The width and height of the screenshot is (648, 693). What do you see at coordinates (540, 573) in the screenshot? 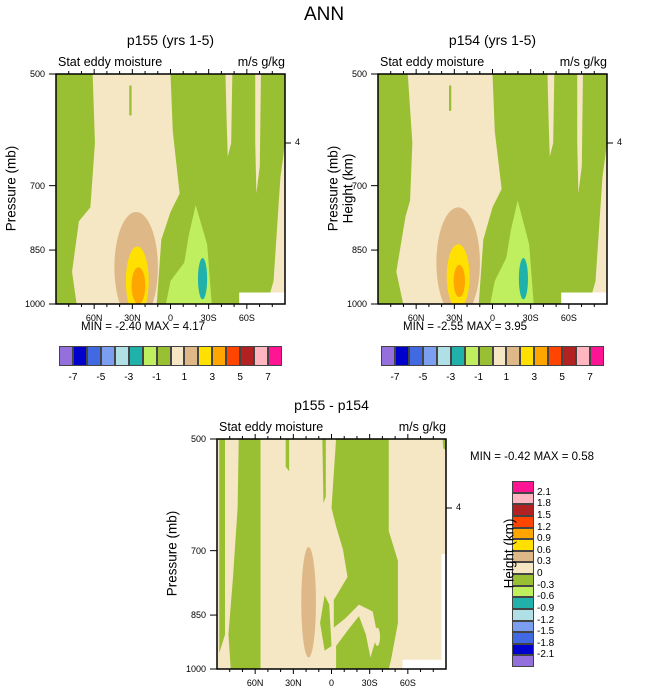
I see `colorbar-label: 0` at bounding box center [540, 573].